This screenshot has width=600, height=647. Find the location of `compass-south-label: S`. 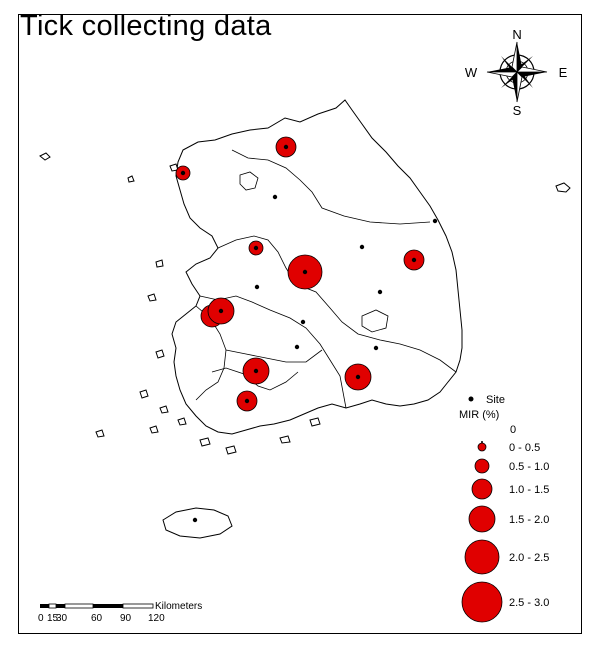

compass-south-label: S is located at coordinates (517, 110).